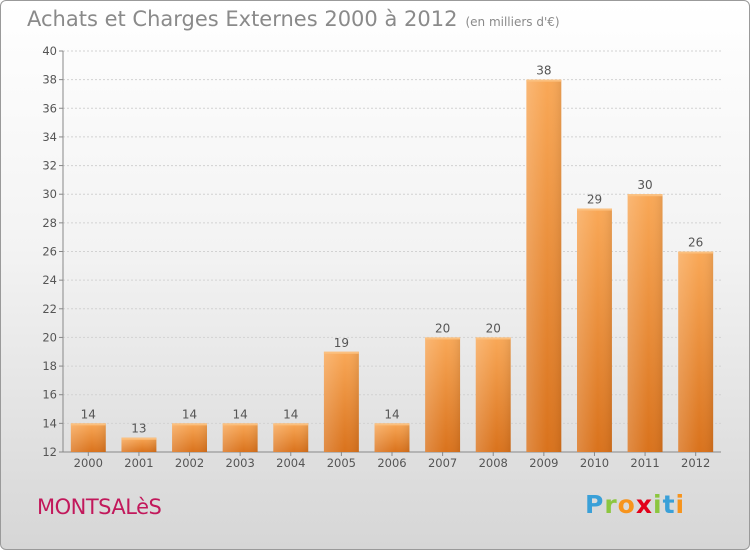  What do you see at coordinates (49, 166) in the screenshot?
I see `y-tick-label: 32` at bounding box center [49, 166].